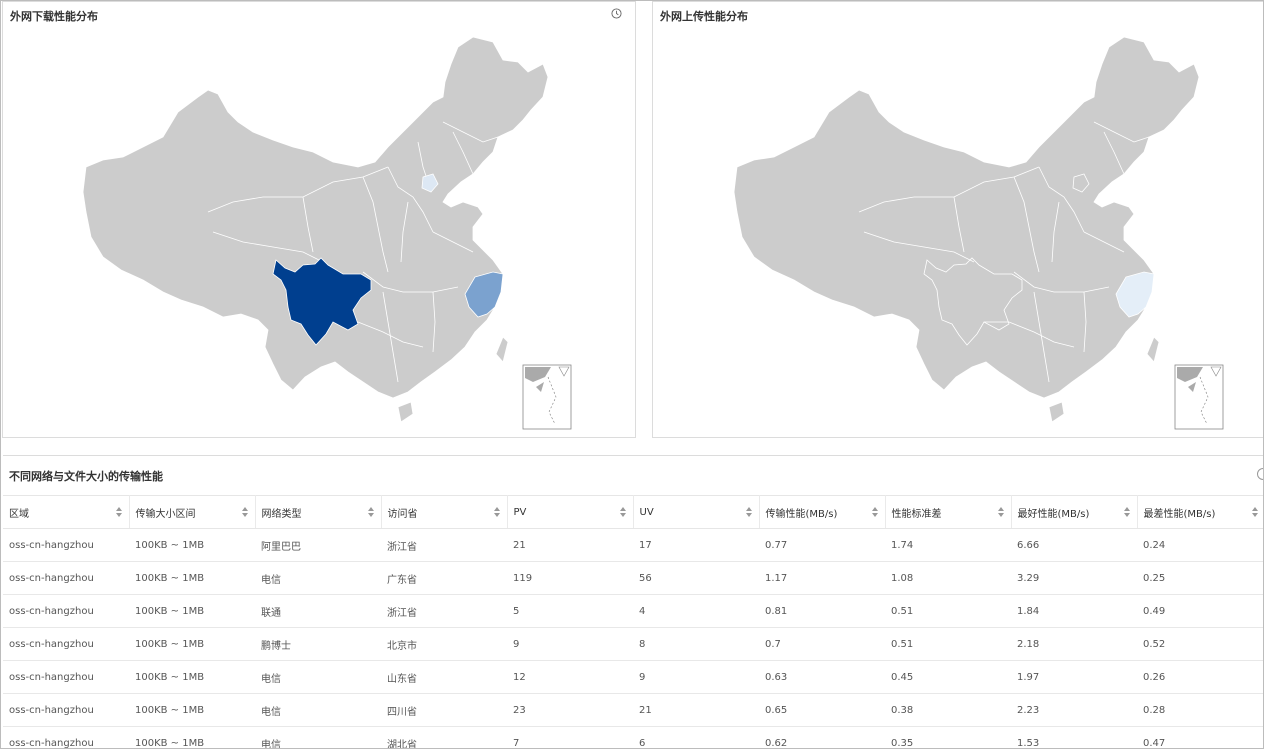 The image size is (1264, 749). Describe the element at coordinates (322, 301) in the screenshot. I see `region-sichuan` at that location.